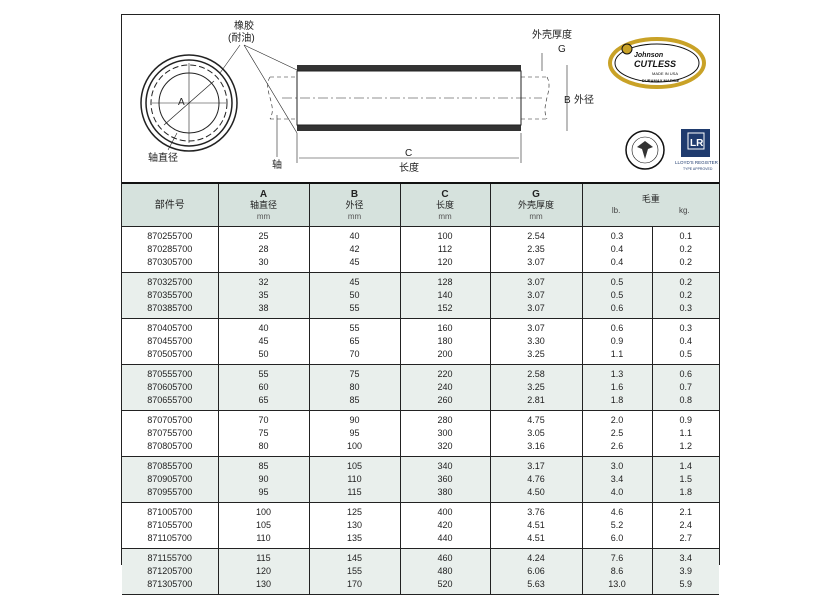  What do you see at coordinates (170, 236) in the screenshot?
I see `part-number-value: 870255700` at bounding box center [170, 236].